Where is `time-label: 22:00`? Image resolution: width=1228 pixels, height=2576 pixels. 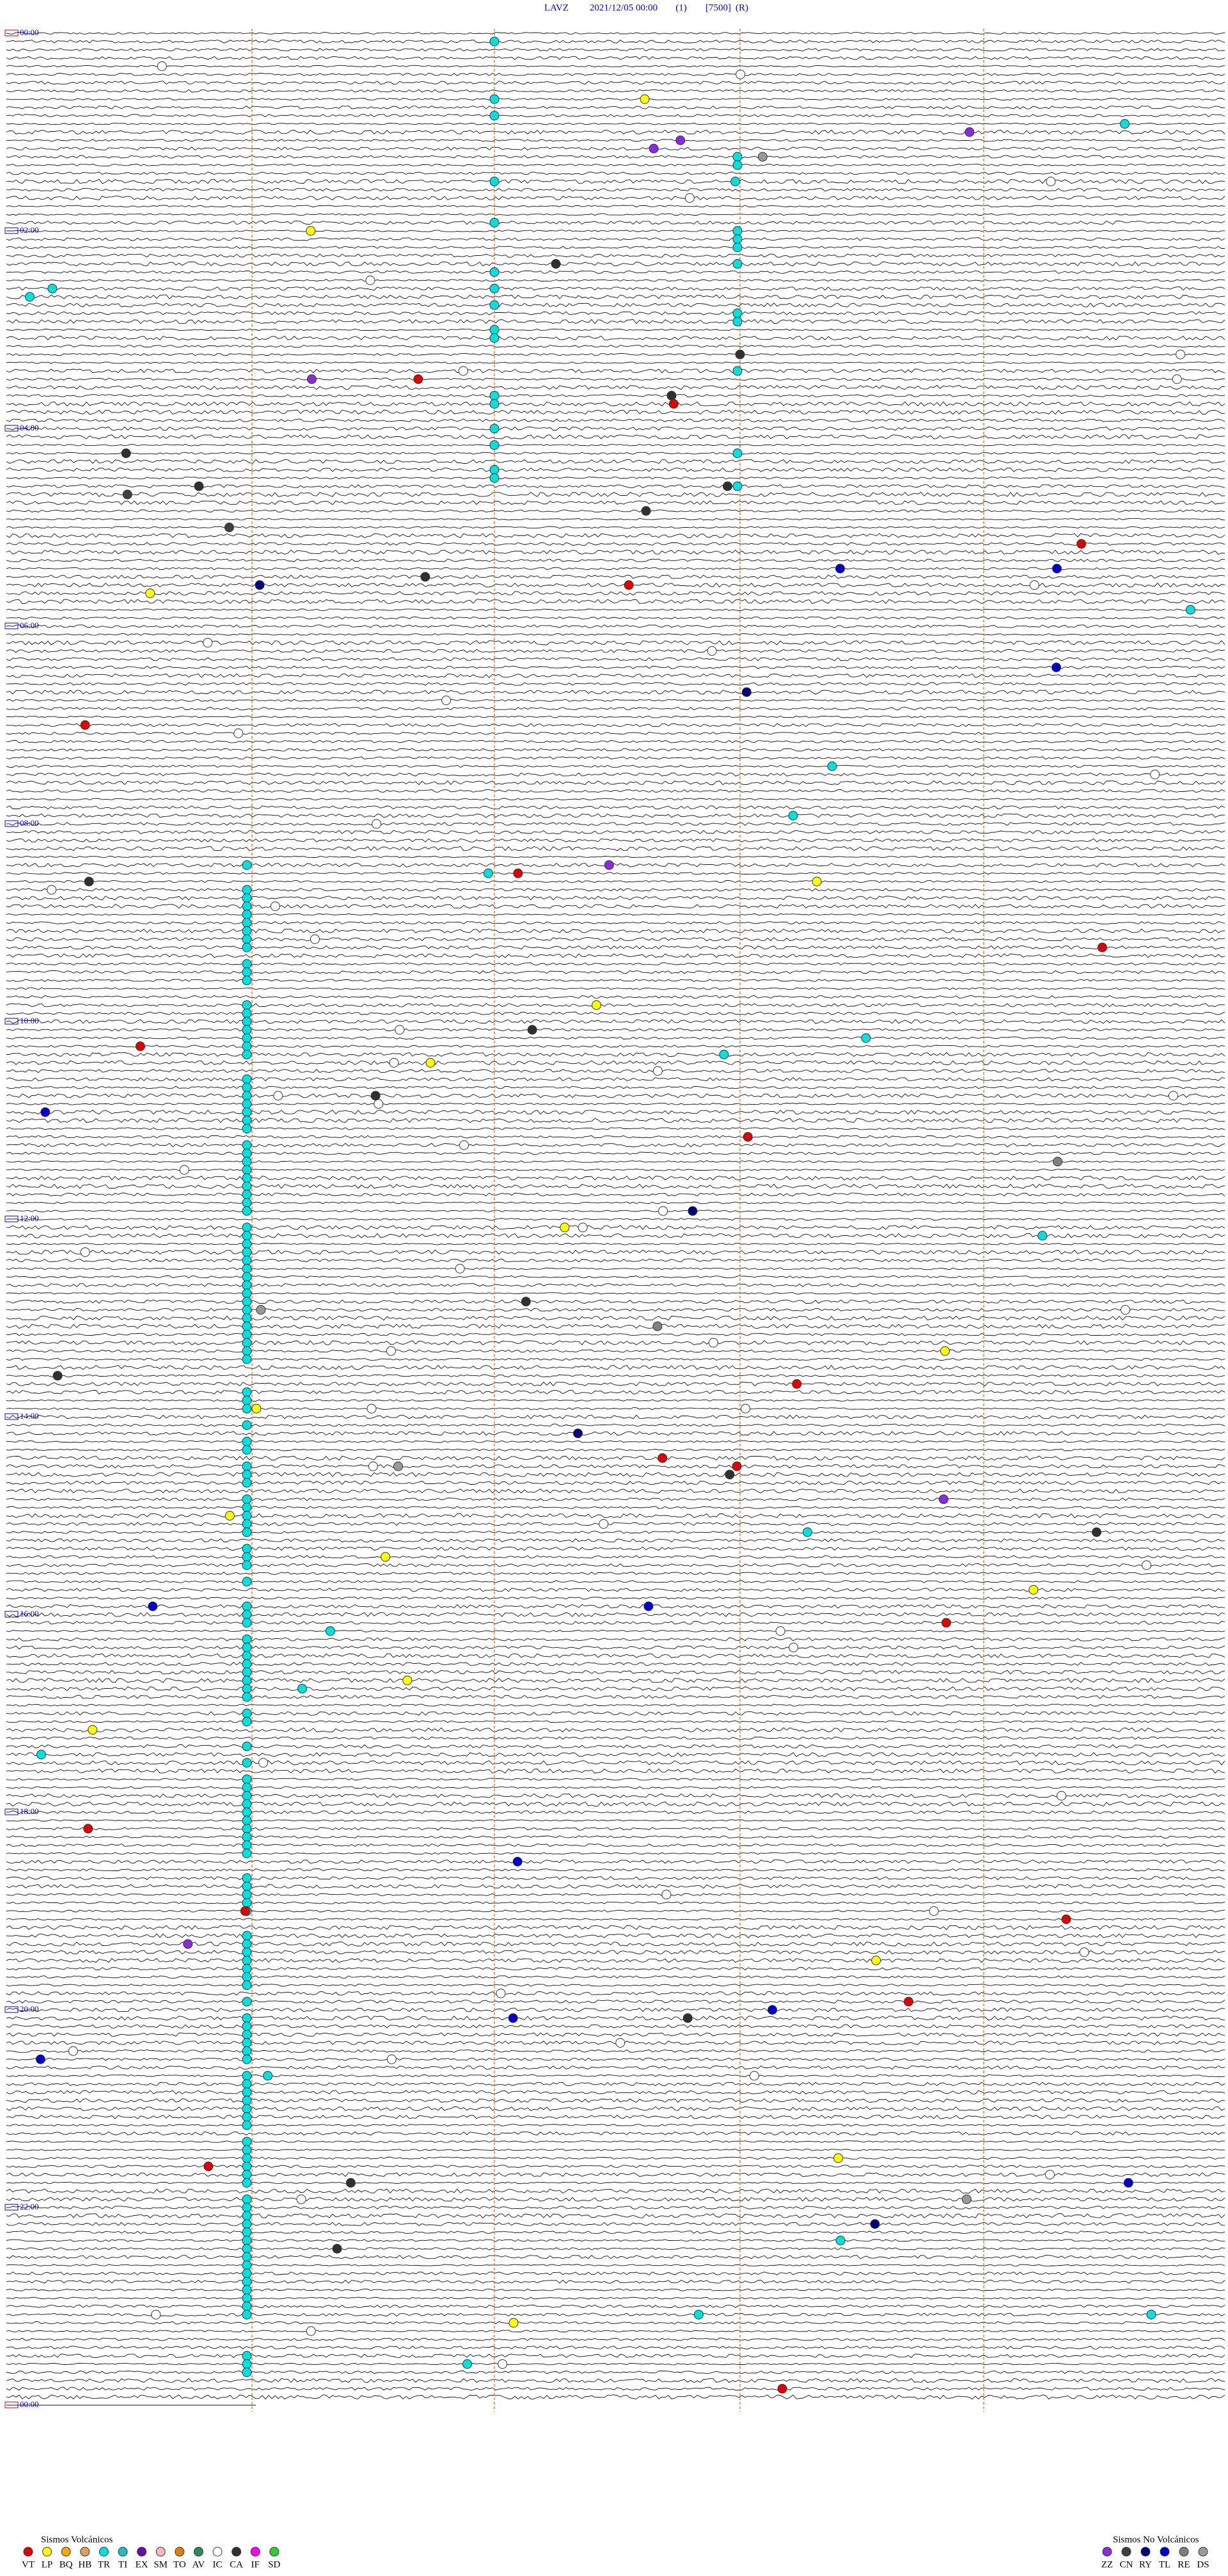 time-label: 22:00 is located at coordinates (29, 2206).